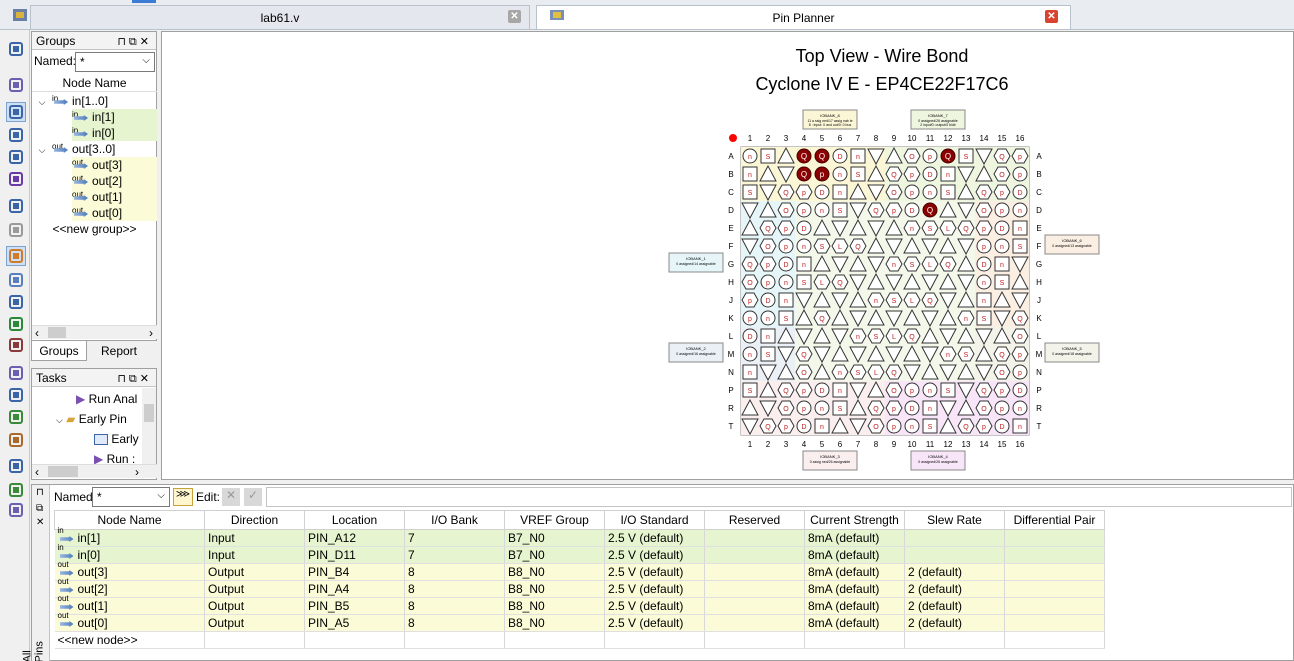 The image size is (1294, 661). What do you see at coordinates (91, 419) in the screenshot?
I see `task-item: ⌵ ▰ Early Pin` at bounding box center [91, 419].